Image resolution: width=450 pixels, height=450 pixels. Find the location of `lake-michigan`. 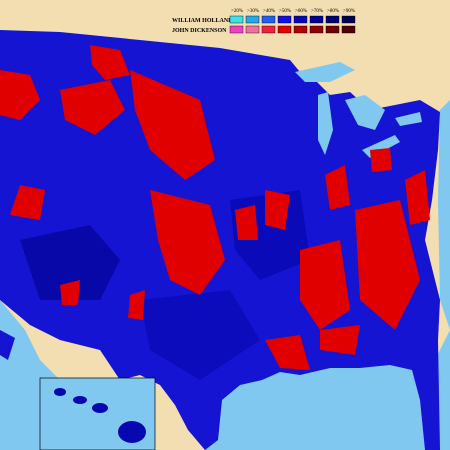

lake-michigan is located at coordinates (325, 123).